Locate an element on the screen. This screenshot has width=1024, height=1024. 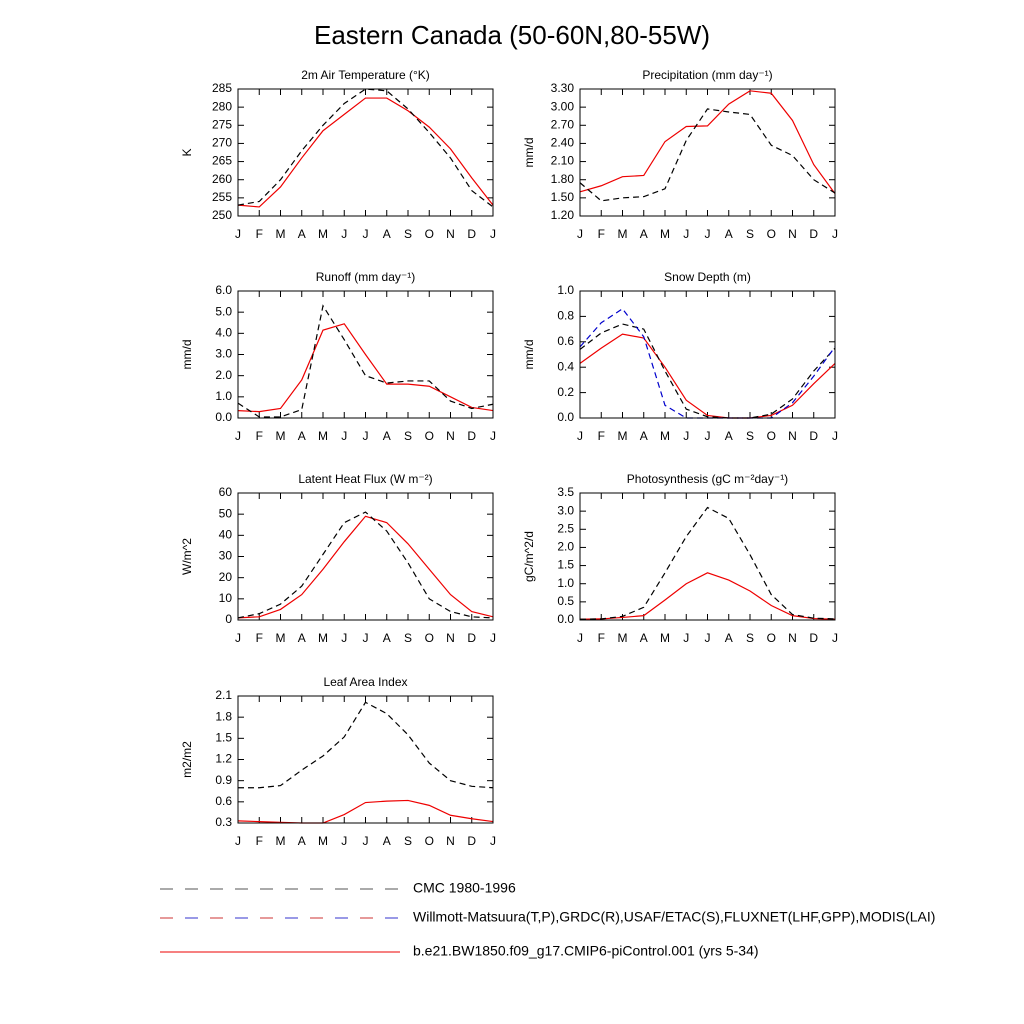
y-tick-label: 280 is located at coordinates (222, 106).